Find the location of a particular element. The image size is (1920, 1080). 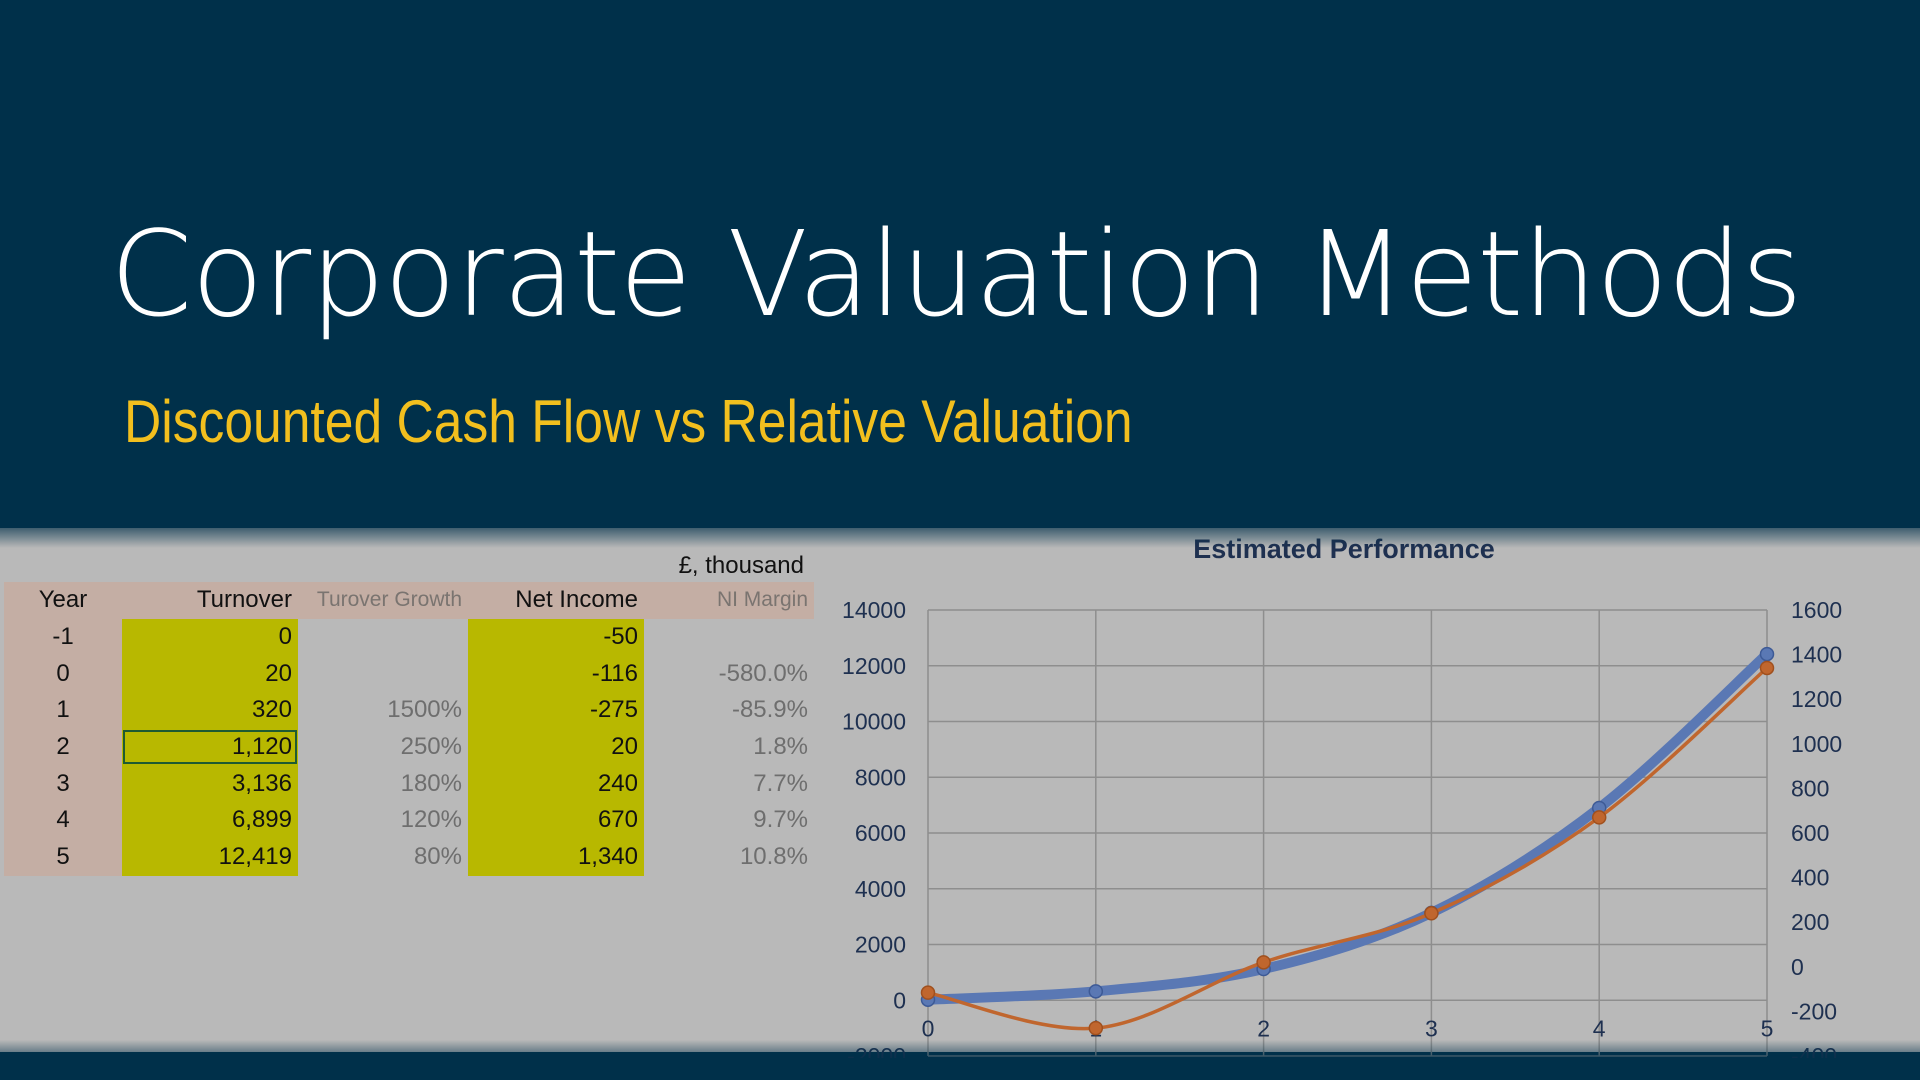

cell-net-income: 670 is located at coordinates (556, 820).